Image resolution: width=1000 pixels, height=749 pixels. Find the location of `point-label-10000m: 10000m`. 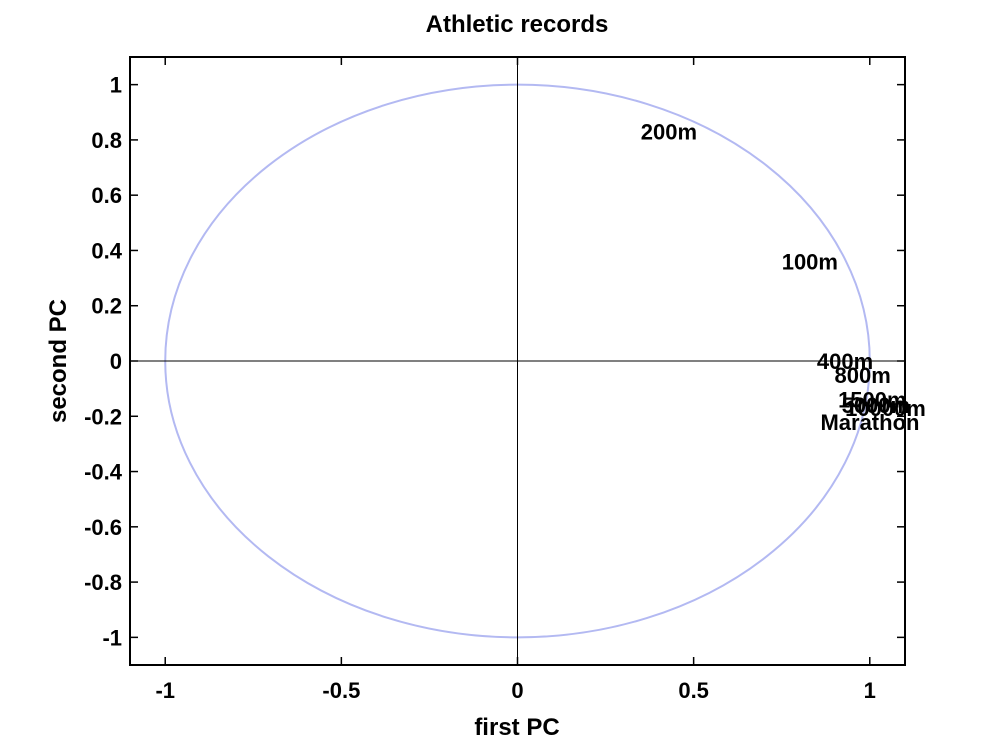

point-label-10000m: 10000m is located at coordinates (885, 408).